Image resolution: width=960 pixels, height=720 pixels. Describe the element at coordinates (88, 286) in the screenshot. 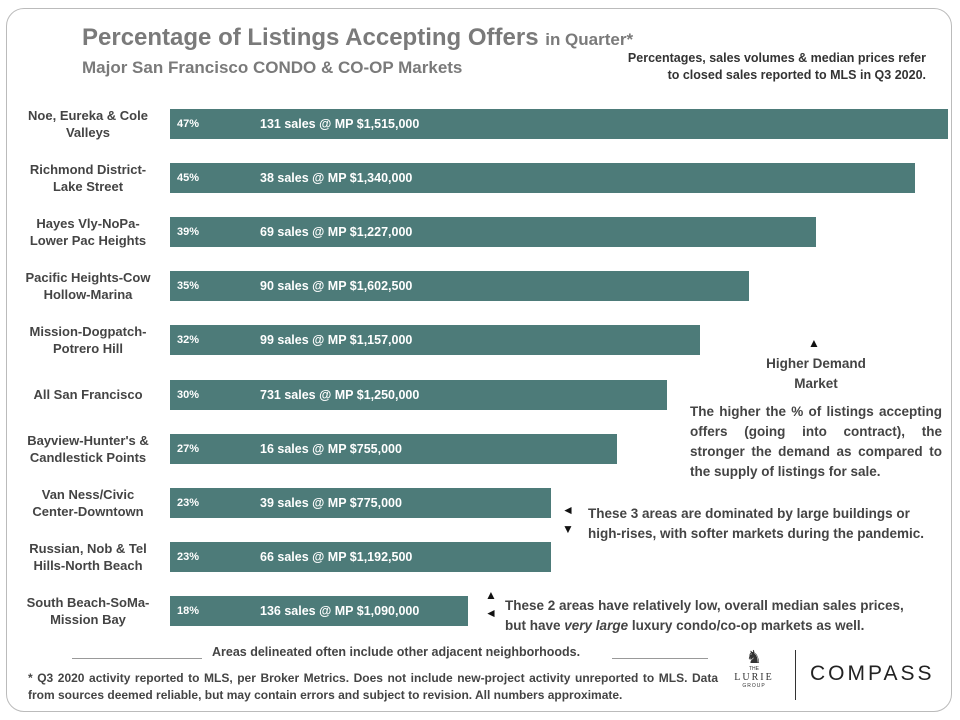

I see `category-label: Pacific Heights-Cow Hollow-Marina` at that location.